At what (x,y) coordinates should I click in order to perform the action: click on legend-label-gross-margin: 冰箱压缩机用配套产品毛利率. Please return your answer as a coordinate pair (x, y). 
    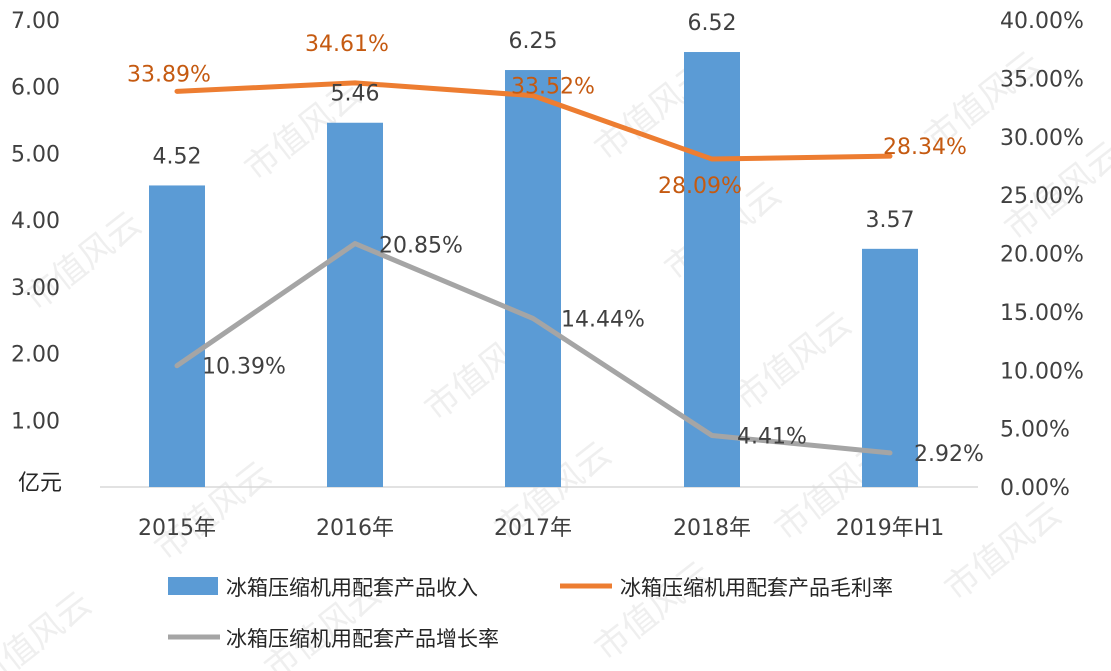
    Looking at the image, I should click on (756, 588).